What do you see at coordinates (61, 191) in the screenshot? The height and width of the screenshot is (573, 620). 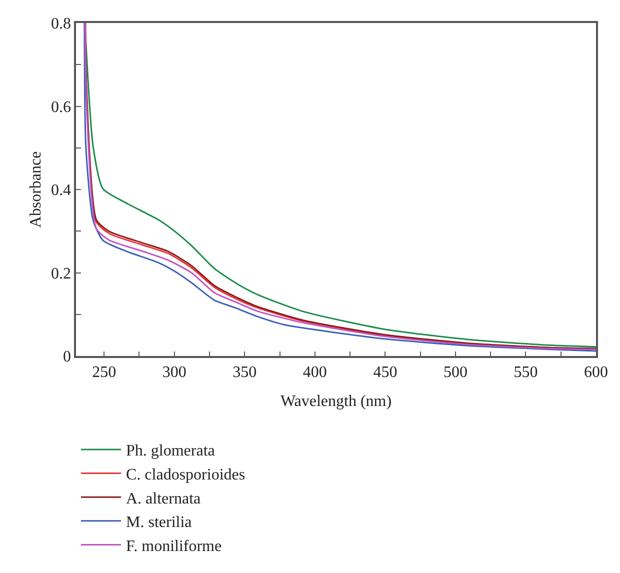 I see `y-tick-label: 0.4` at bounding box center [61, 191].